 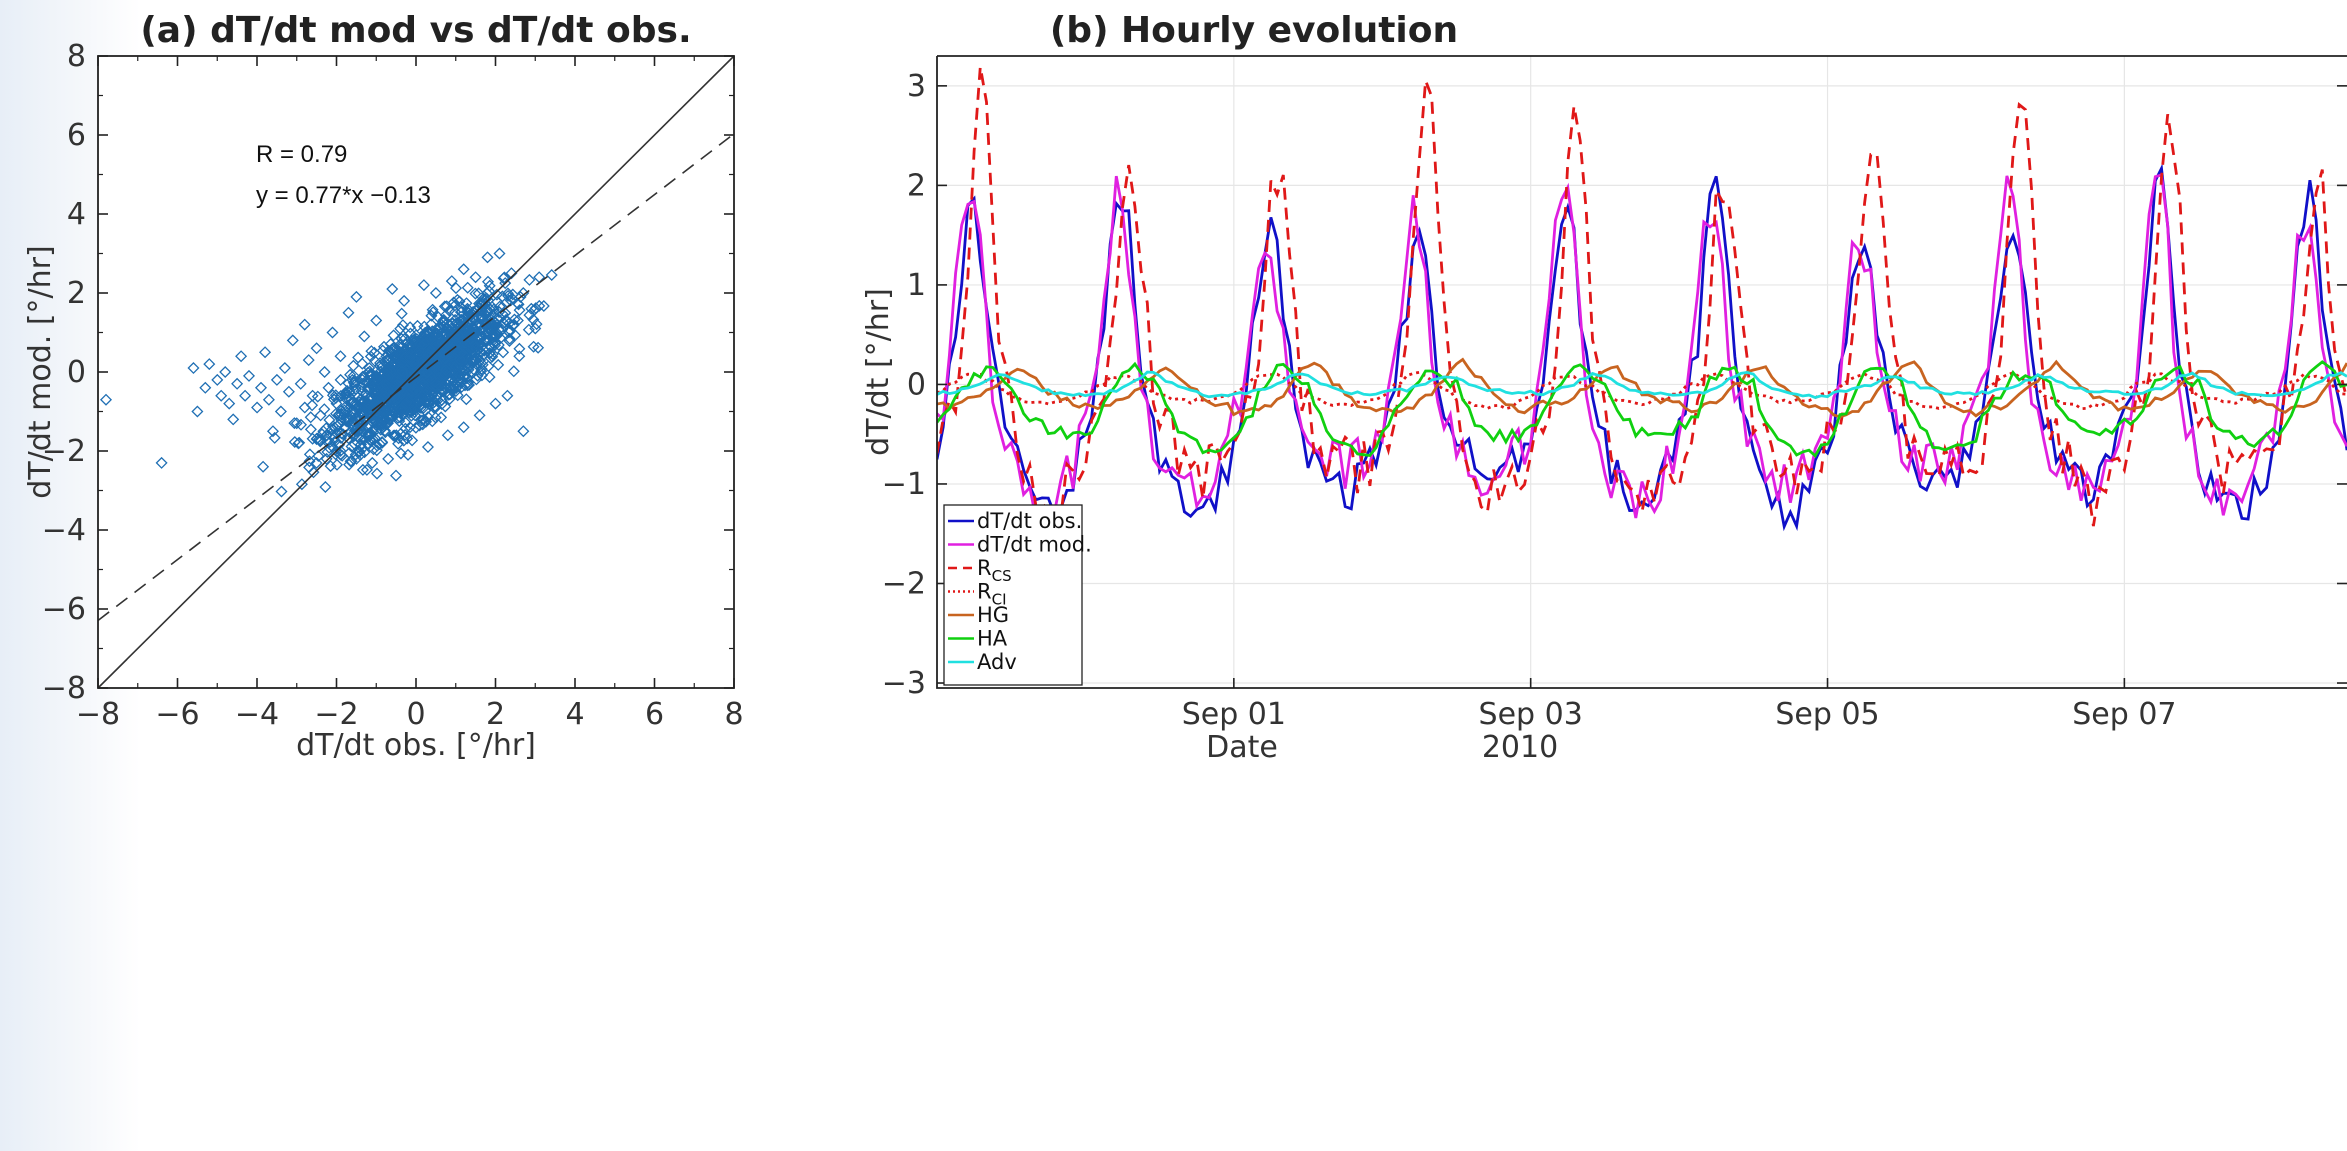 What do you see at coordinates (574, 714) in the screenshot?
I see `x-tick-label: 4` at bounding box center [574, 714].